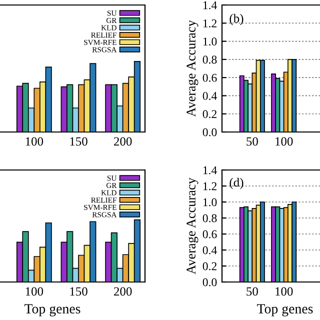 The width and height of the screenshot is (320, 320). What do you see at coordinates (237, 20) in the screenshot?
I see `annotation: (b)` at bounding box center [237, 20].